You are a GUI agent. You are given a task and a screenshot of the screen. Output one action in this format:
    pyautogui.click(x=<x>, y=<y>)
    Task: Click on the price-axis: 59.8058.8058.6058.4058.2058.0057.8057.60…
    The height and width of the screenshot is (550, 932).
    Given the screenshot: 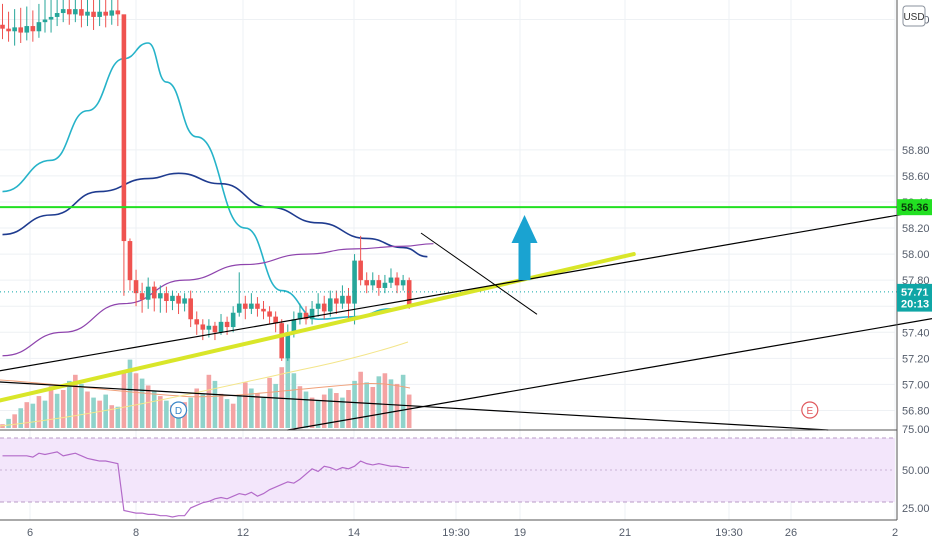 What is the action you would take?
    pyautogui.click(x=913, y=260)
    